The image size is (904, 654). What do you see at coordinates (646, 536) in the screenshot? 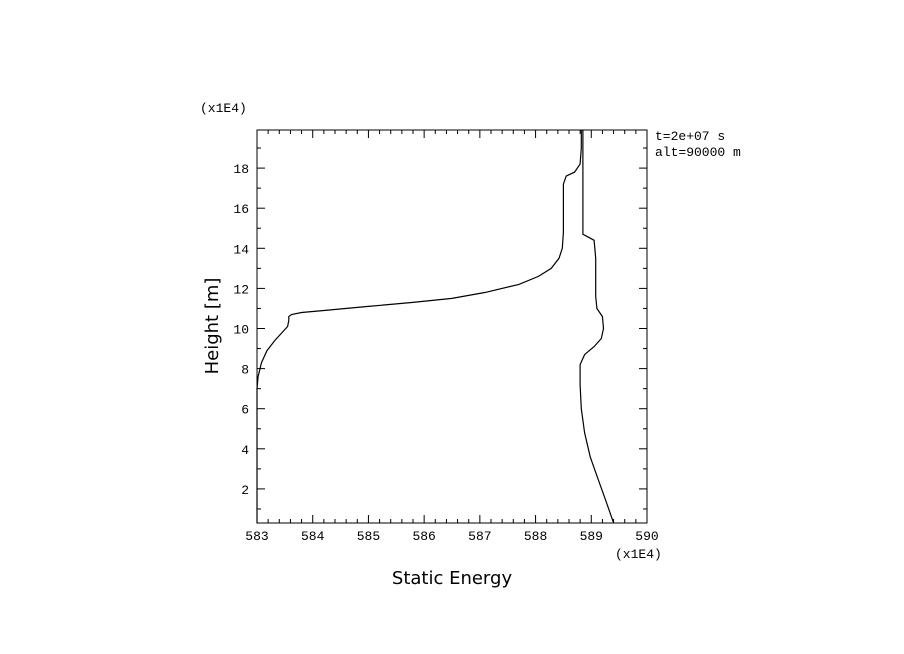
I see `x-tick-label: 590` at bounding box center [646, 536].